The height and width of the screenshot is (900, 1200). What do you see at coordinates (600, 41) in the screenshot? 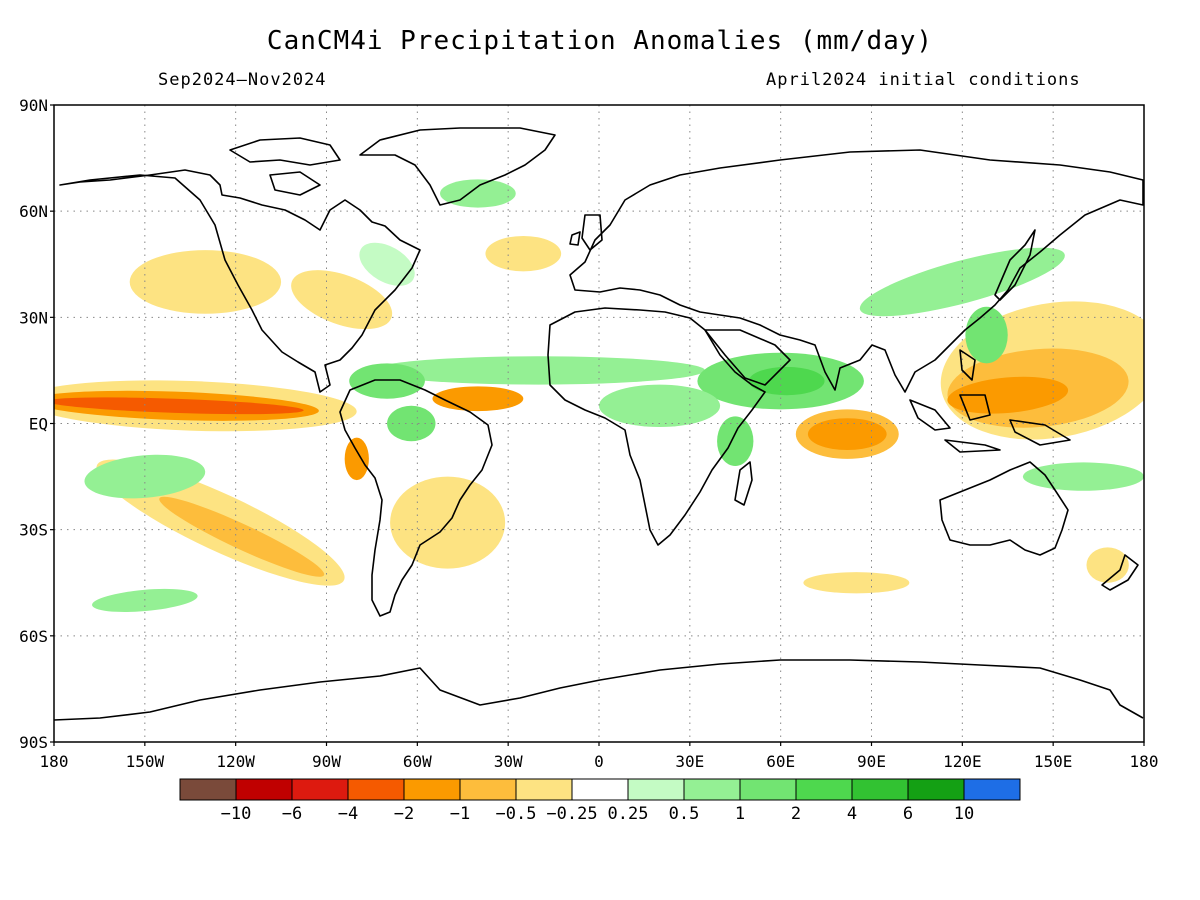
I see `map-title: CanCM4i Precipitation Anomalies (mm/day)` at bounding box center [600, 41].